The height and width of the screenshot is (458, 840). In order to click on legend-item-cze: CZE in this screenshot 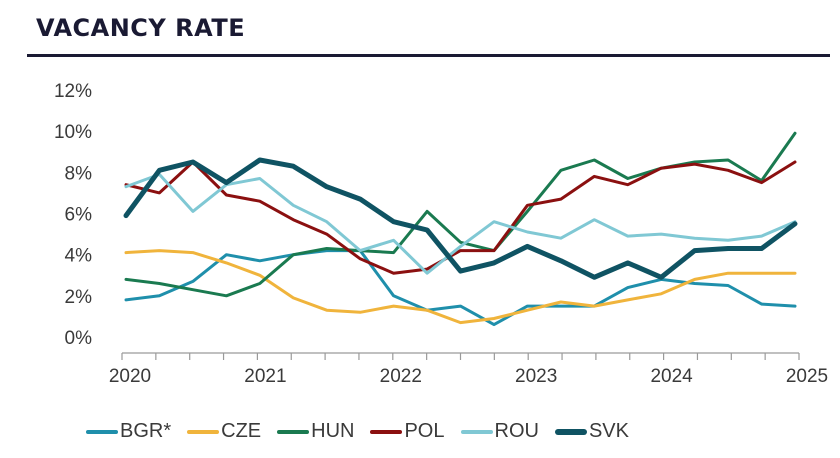, I will do `click(224, 431)`.